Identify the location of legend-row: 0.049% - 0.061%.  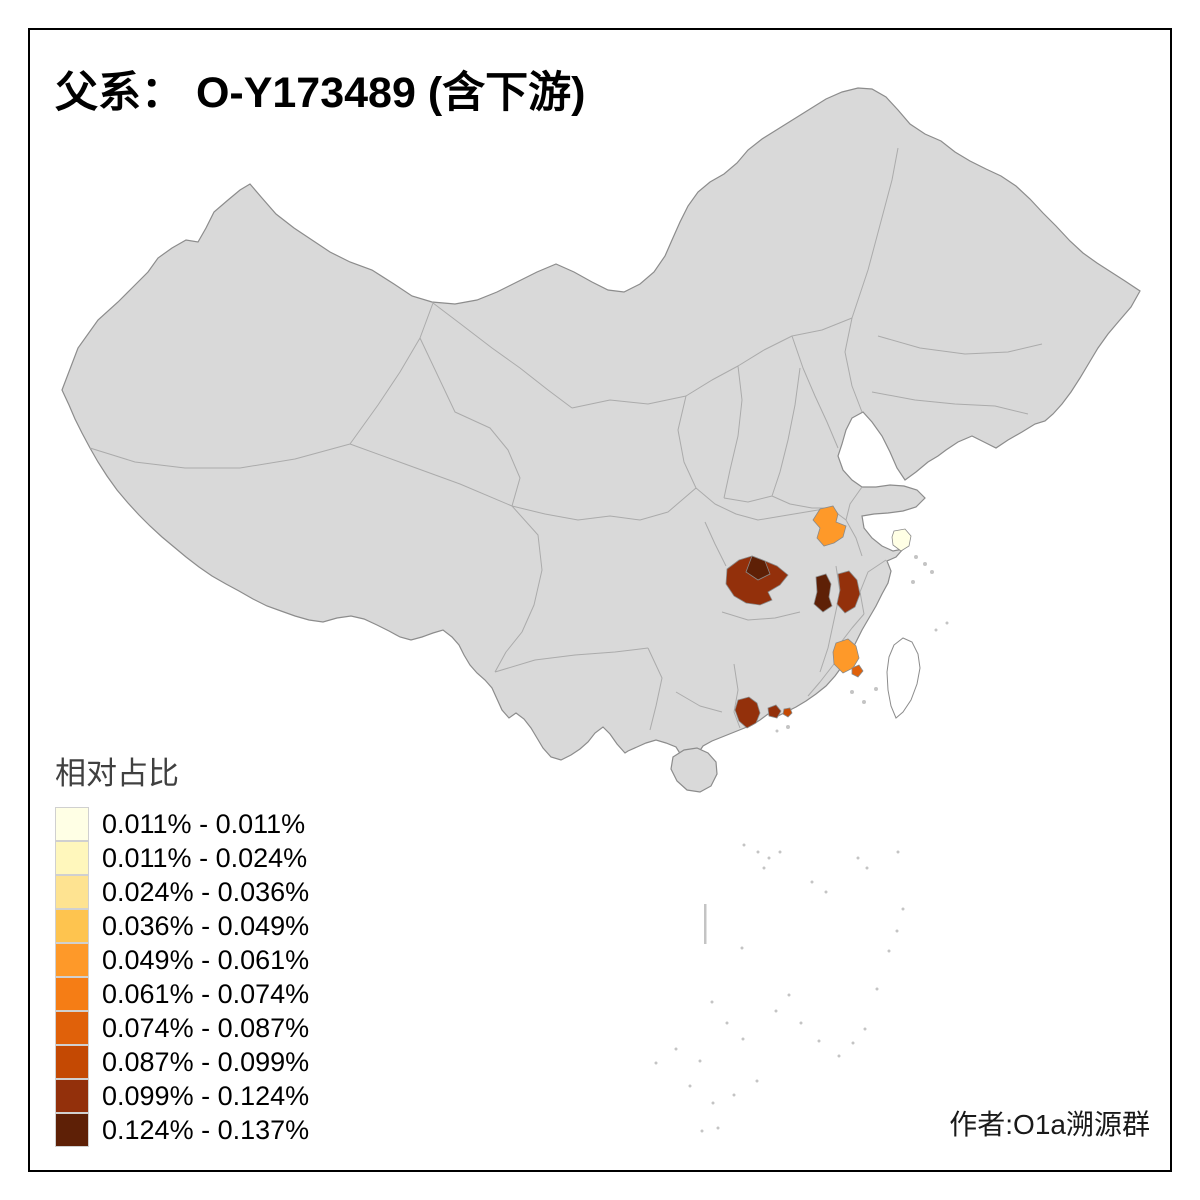
(182, 960).